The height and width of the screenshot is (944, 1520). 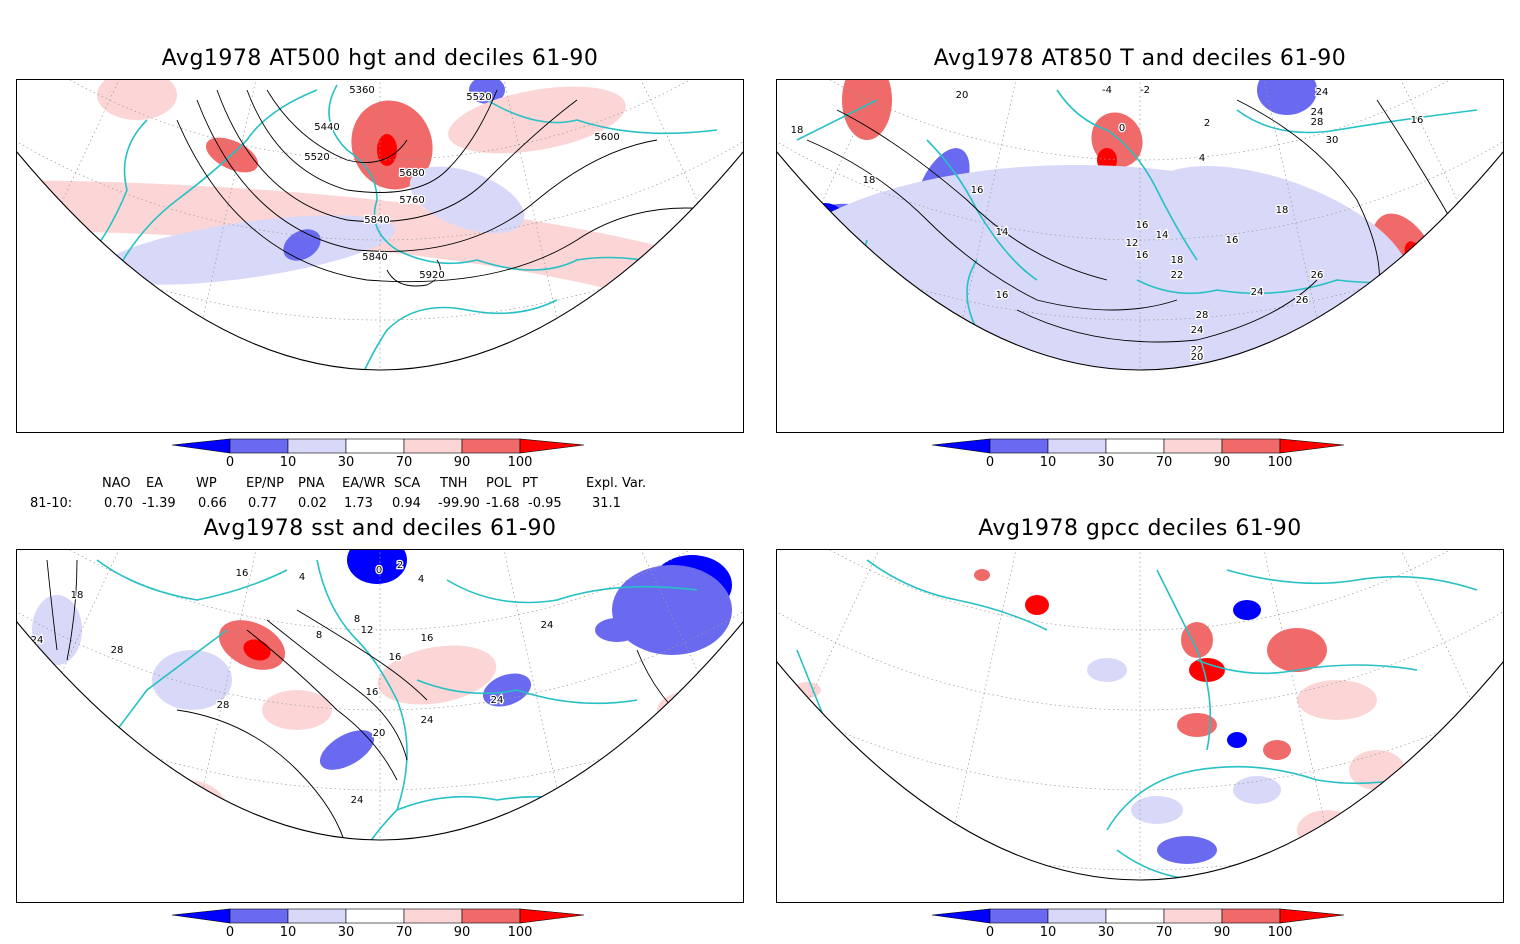 I want to click on contour-label: 28, so click(x=117, y=650).